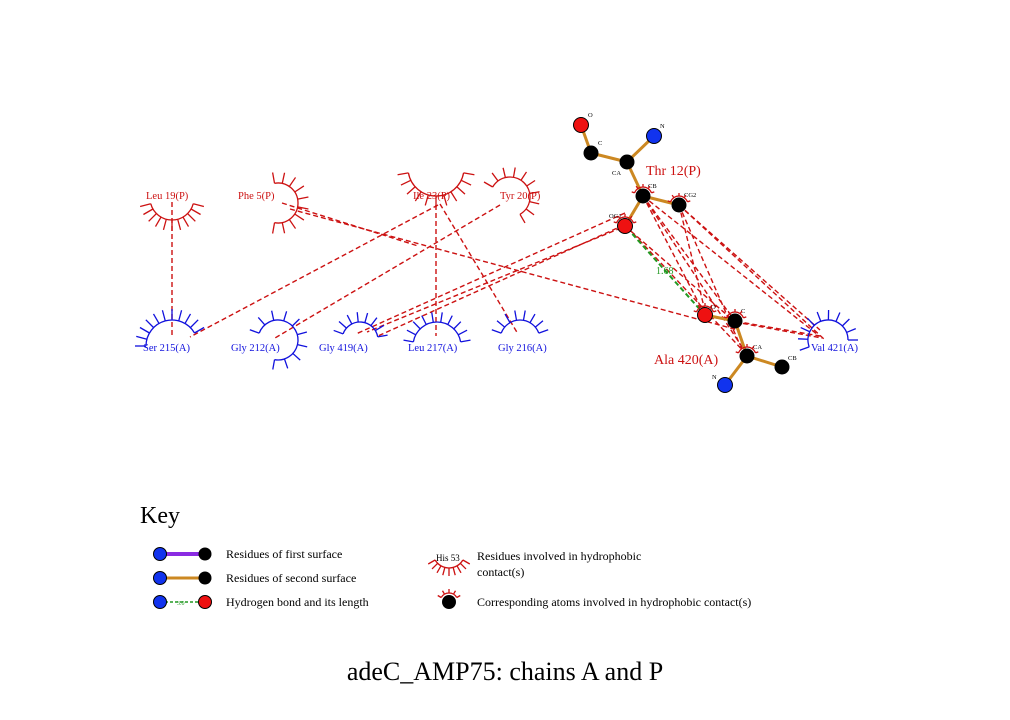 This screenshot has width=1010, height=720. I want to click on hbond-length-label: 1.68, so click(665, 271).